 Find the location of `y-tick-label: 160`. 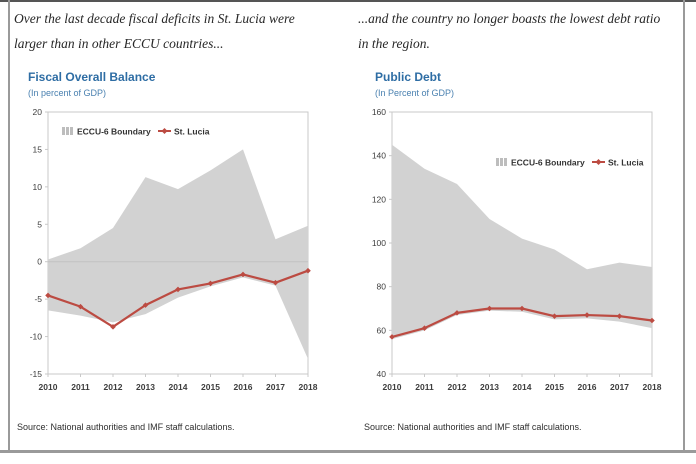

y-tick-label: 160 is located at coordinates (379, 112).